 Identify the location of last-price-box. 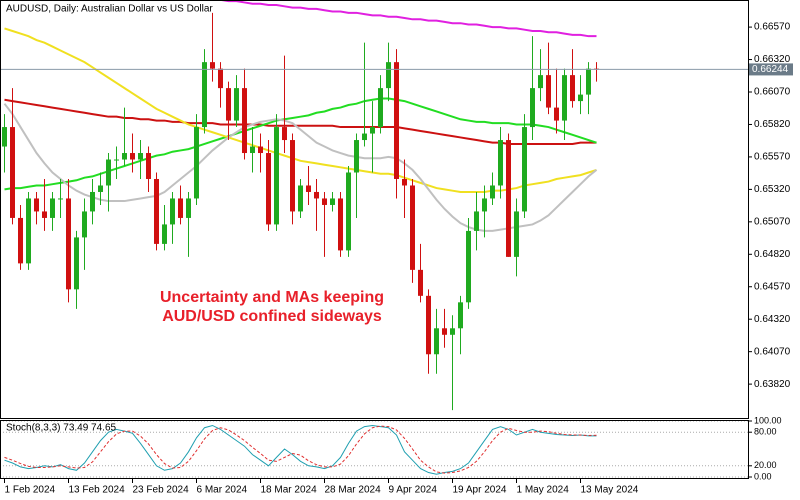
(771, 69).